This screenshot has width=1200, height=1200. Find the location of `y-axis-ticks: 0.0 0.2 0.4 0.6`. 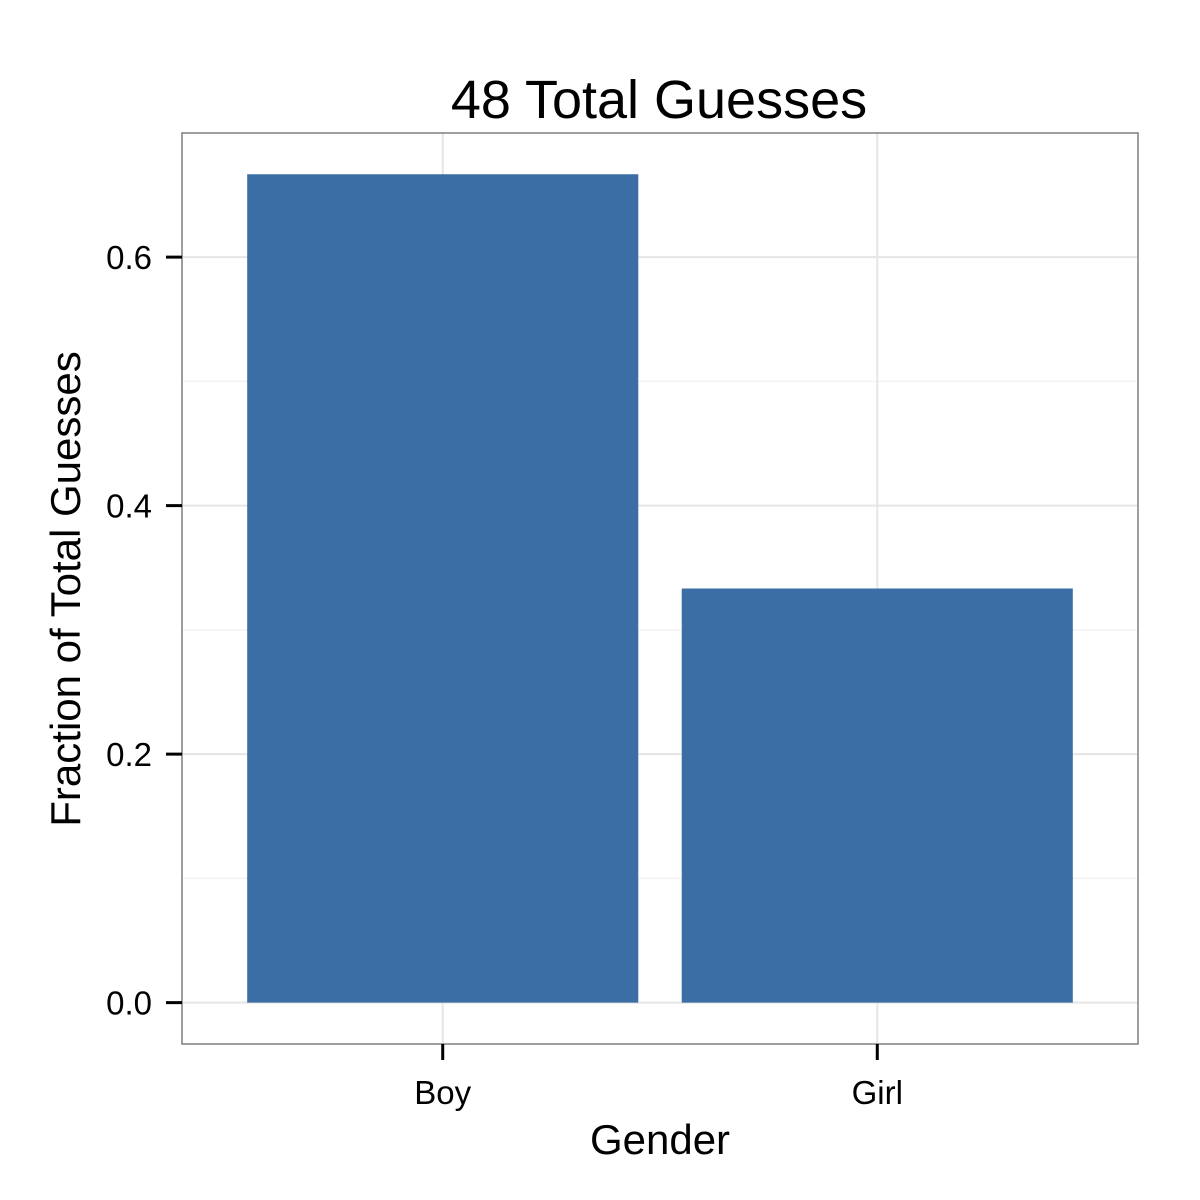

y-axis-ticks: 0.0 0.2 0.4 0.6 is located at coordinates (144, 630).